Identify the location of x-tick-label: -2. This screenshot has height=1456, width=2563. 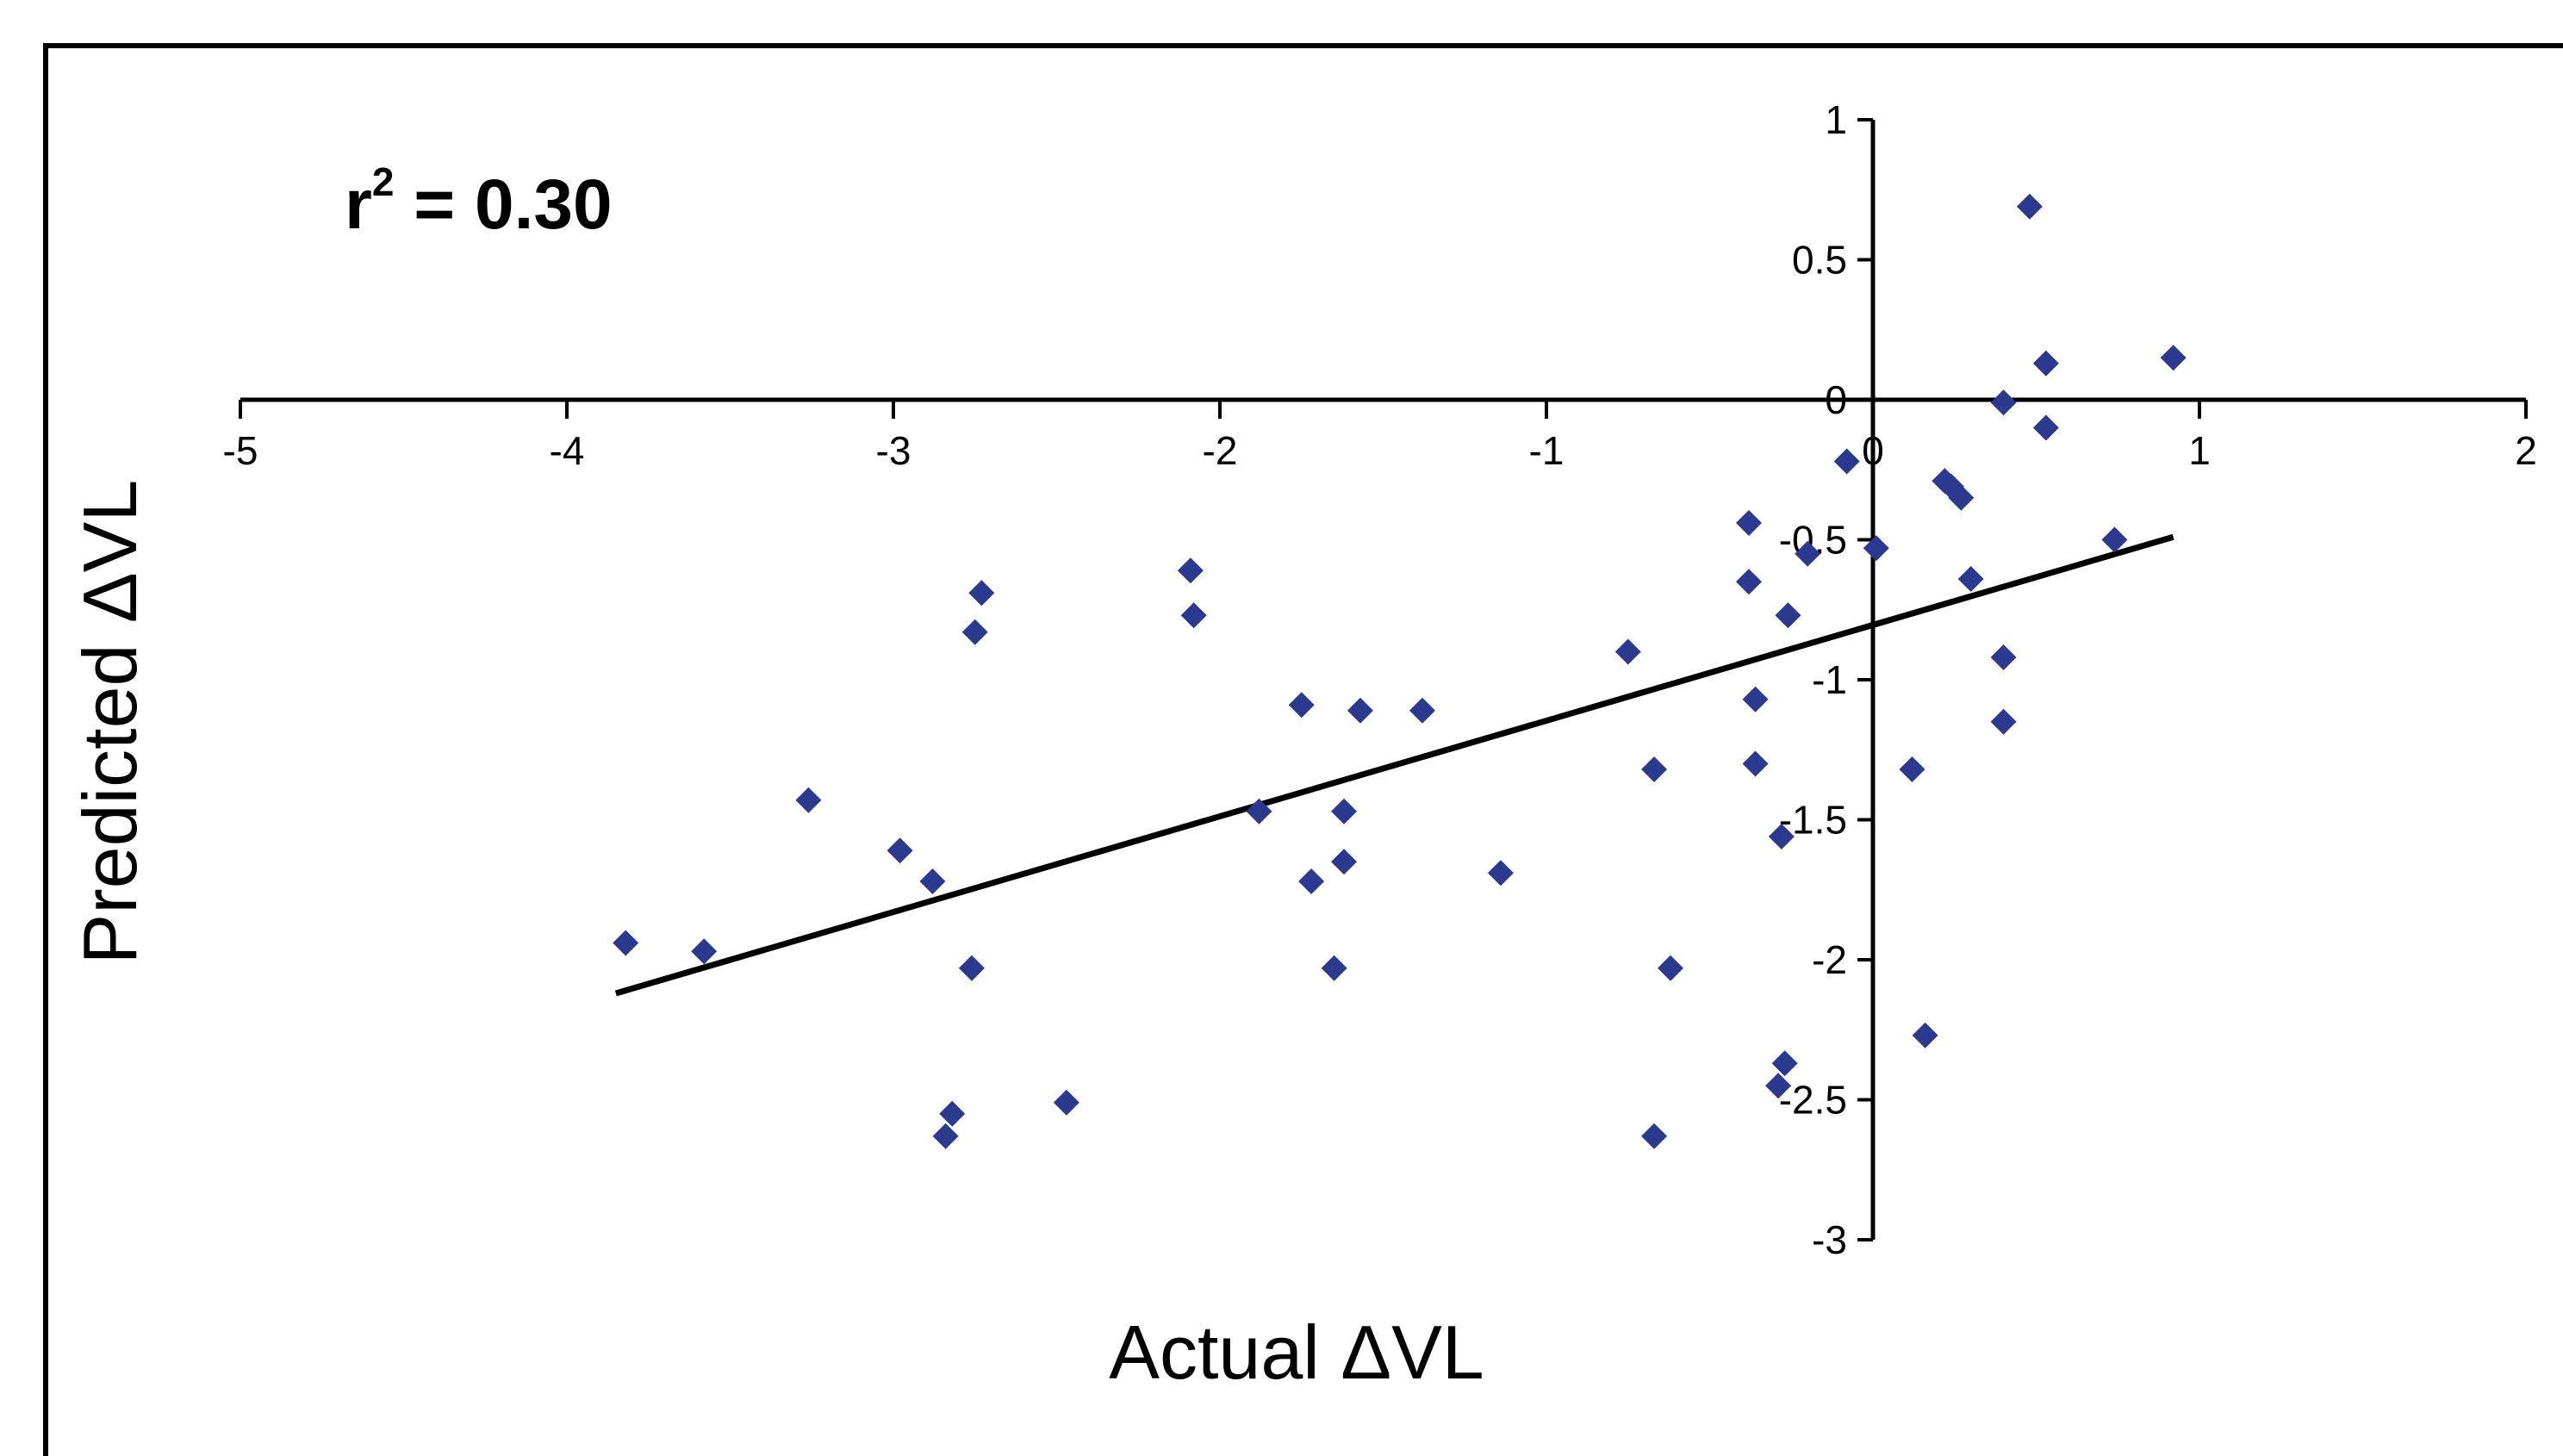
(1220, 451).